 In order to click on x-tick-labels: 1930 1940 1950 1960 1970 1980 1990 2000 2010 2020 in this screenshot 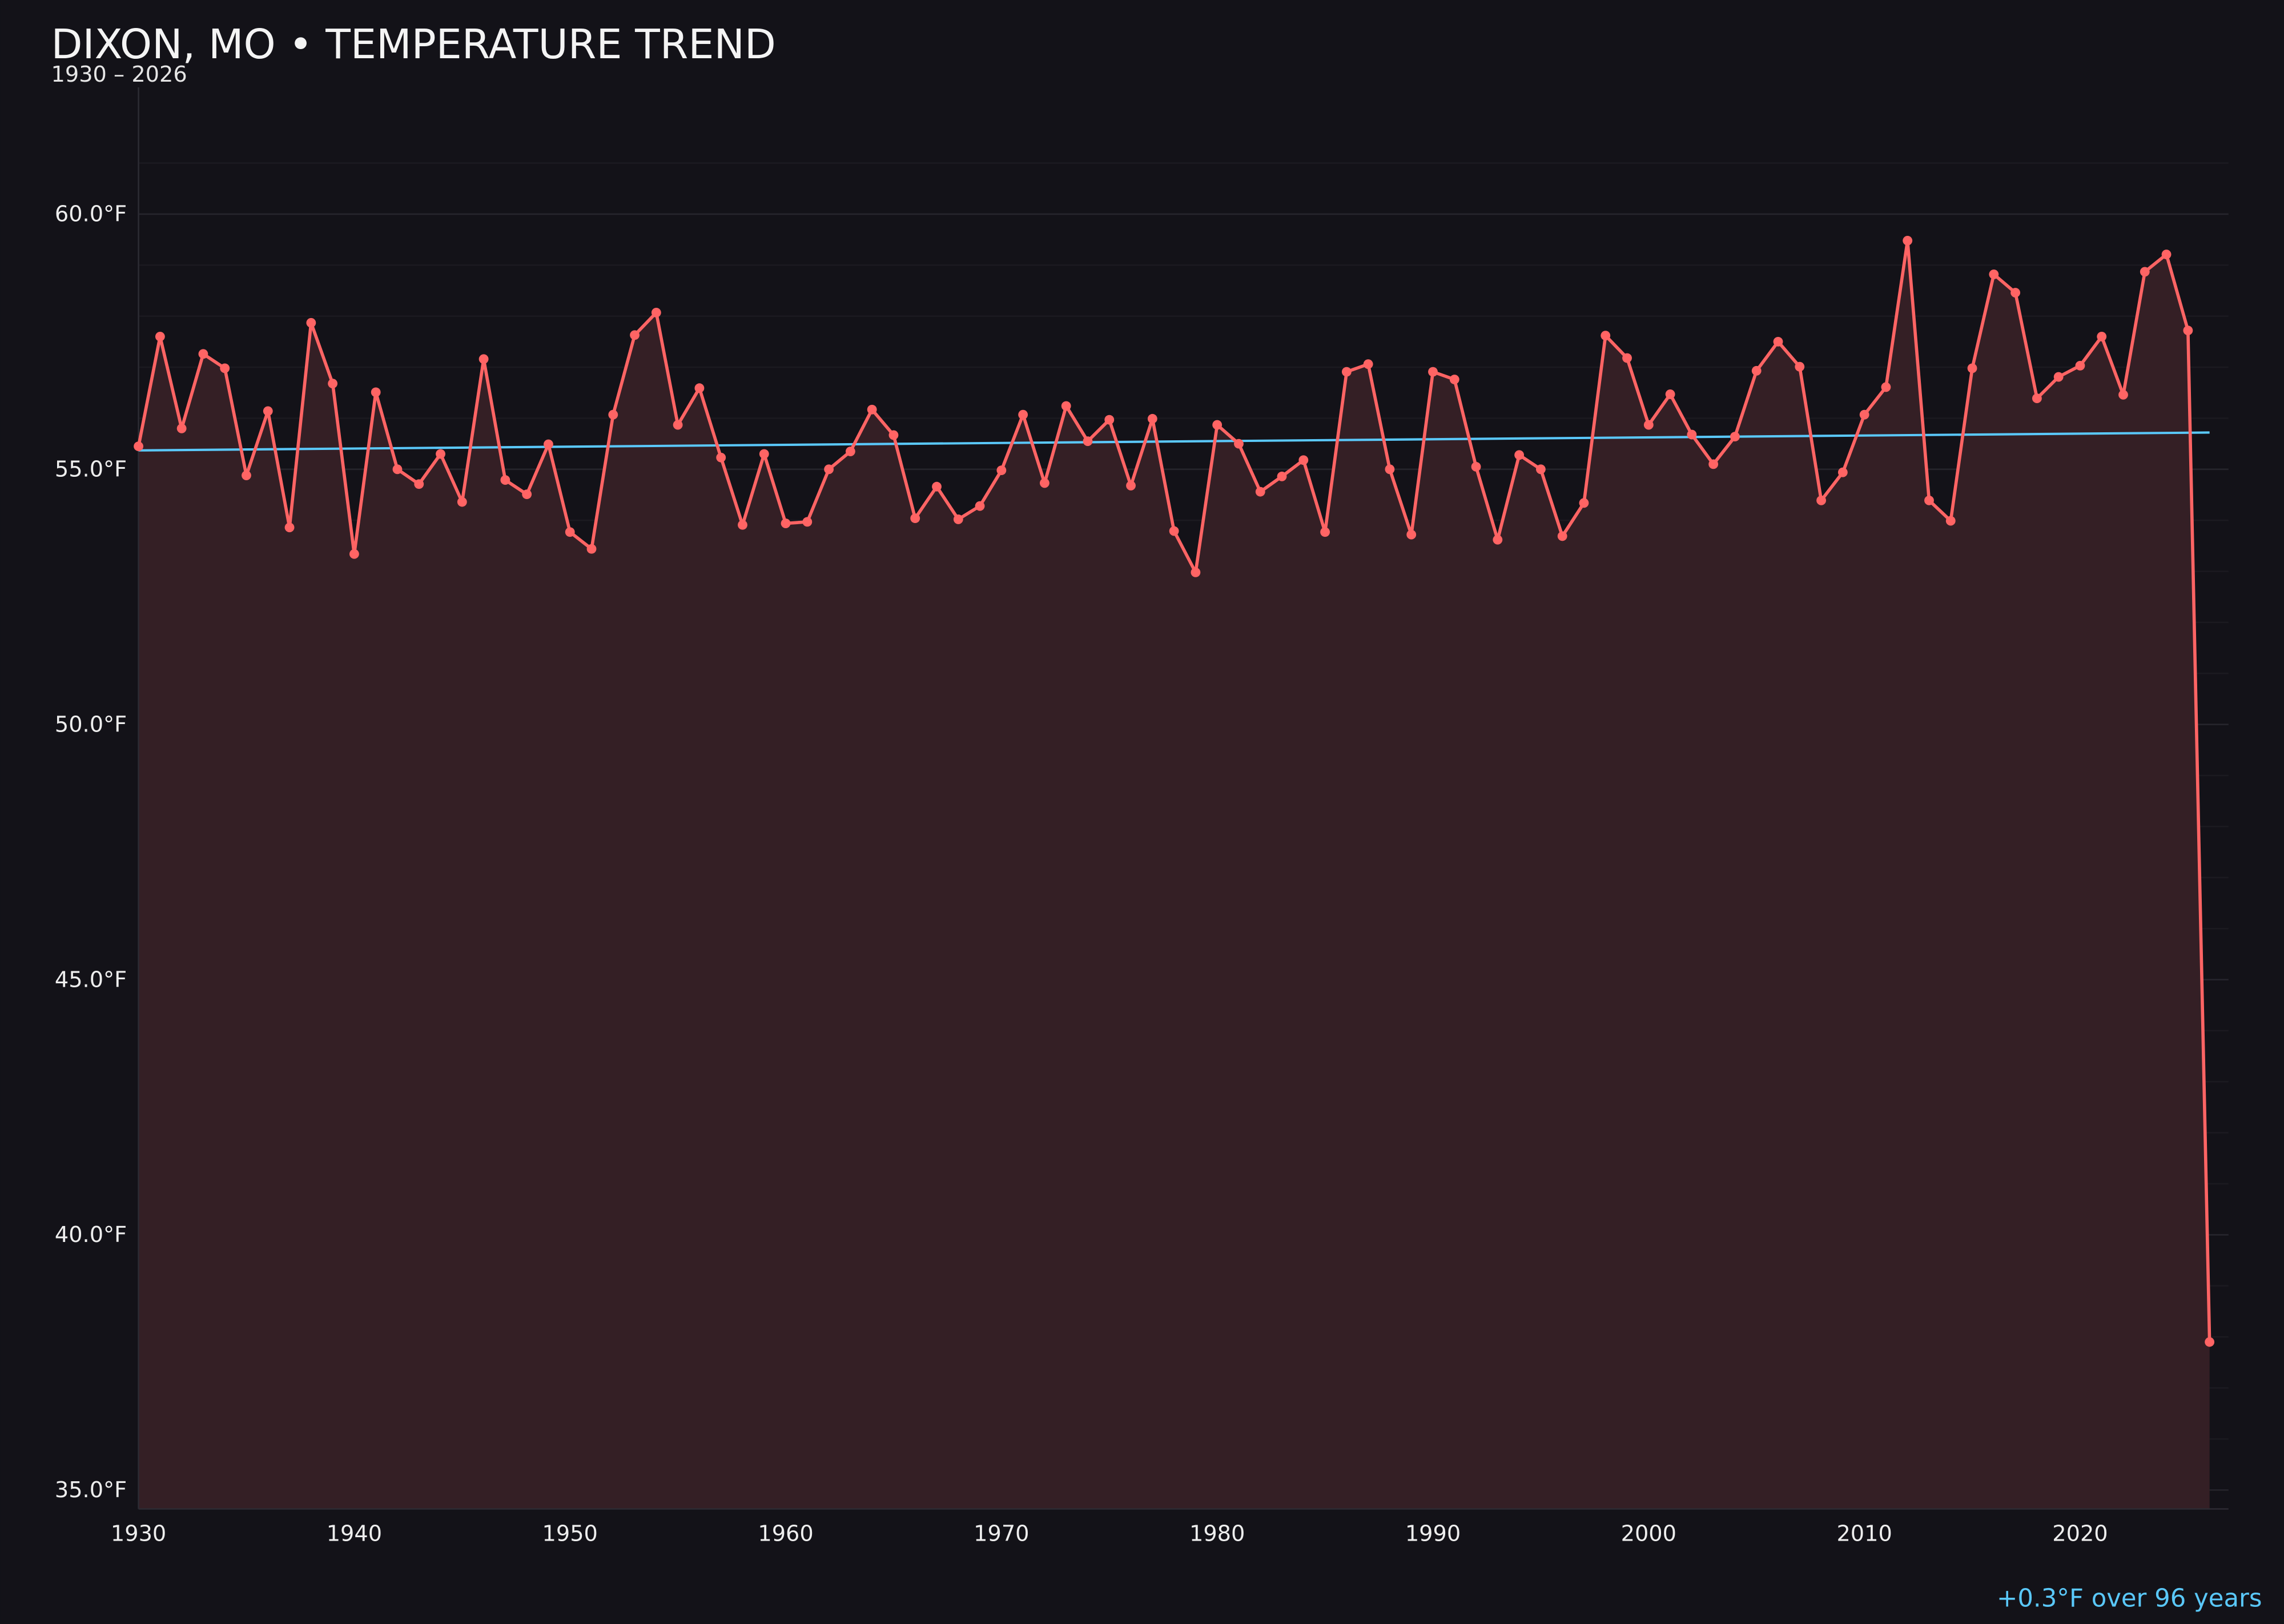, I will do `click(1109, 1534)`.